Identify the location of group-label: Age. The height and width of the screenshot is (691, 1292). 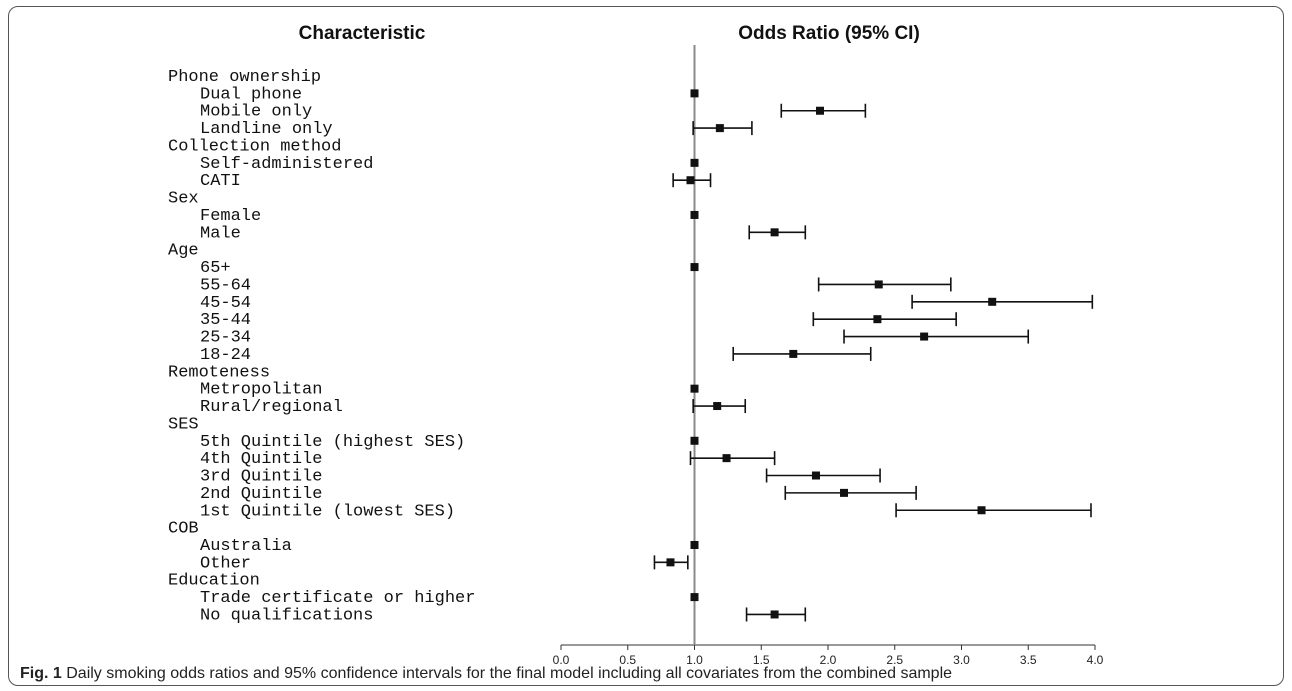
(183, 251).